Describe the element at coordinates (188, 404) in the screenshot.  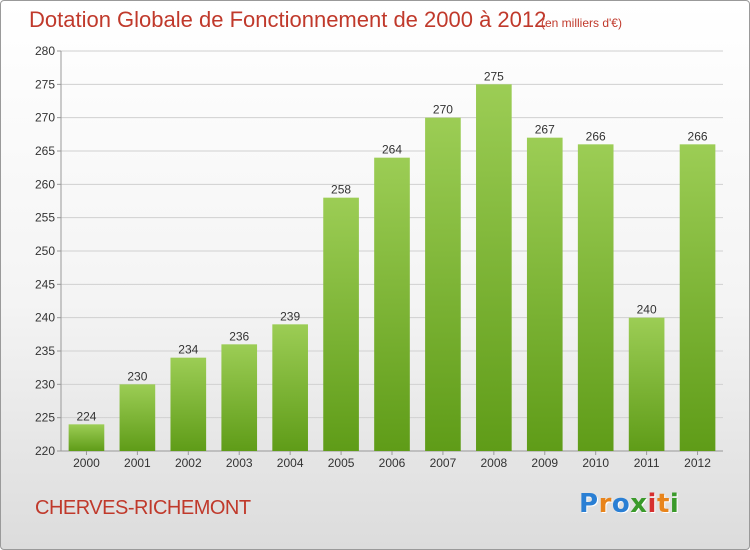
I see `bar-2002` at that location.